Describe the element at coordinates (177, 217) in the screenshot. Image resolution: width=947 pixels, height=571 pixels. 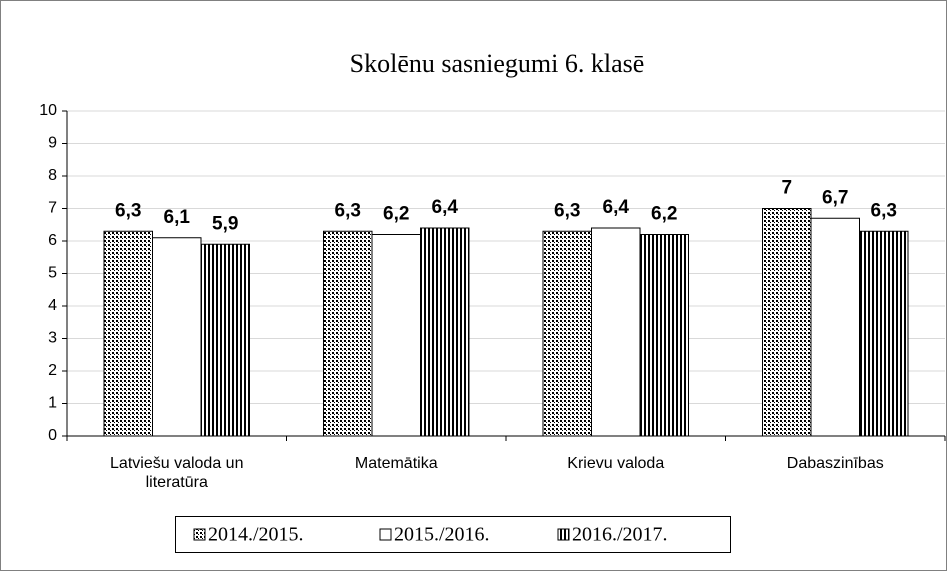
I see `data-label: 6,1` at that location.